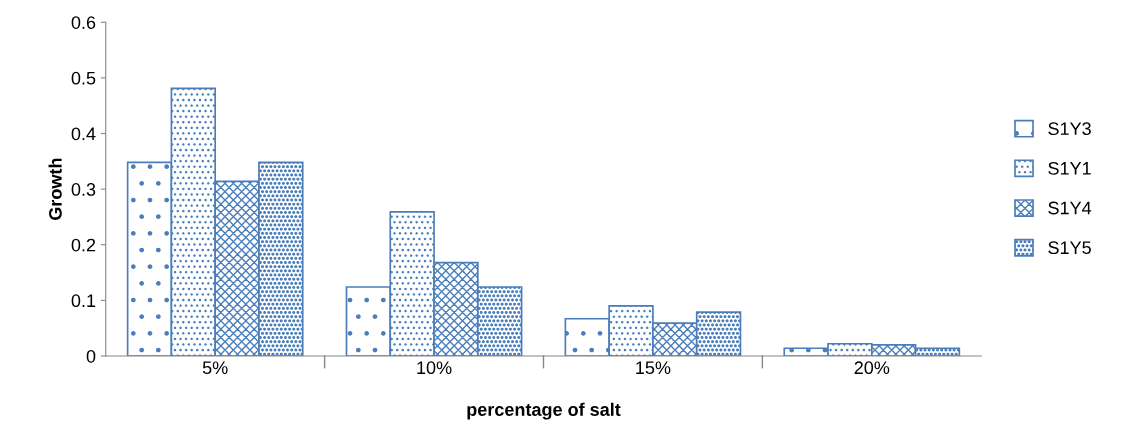  I want to click on y-tick-label: 0.2, so click(83, 245).